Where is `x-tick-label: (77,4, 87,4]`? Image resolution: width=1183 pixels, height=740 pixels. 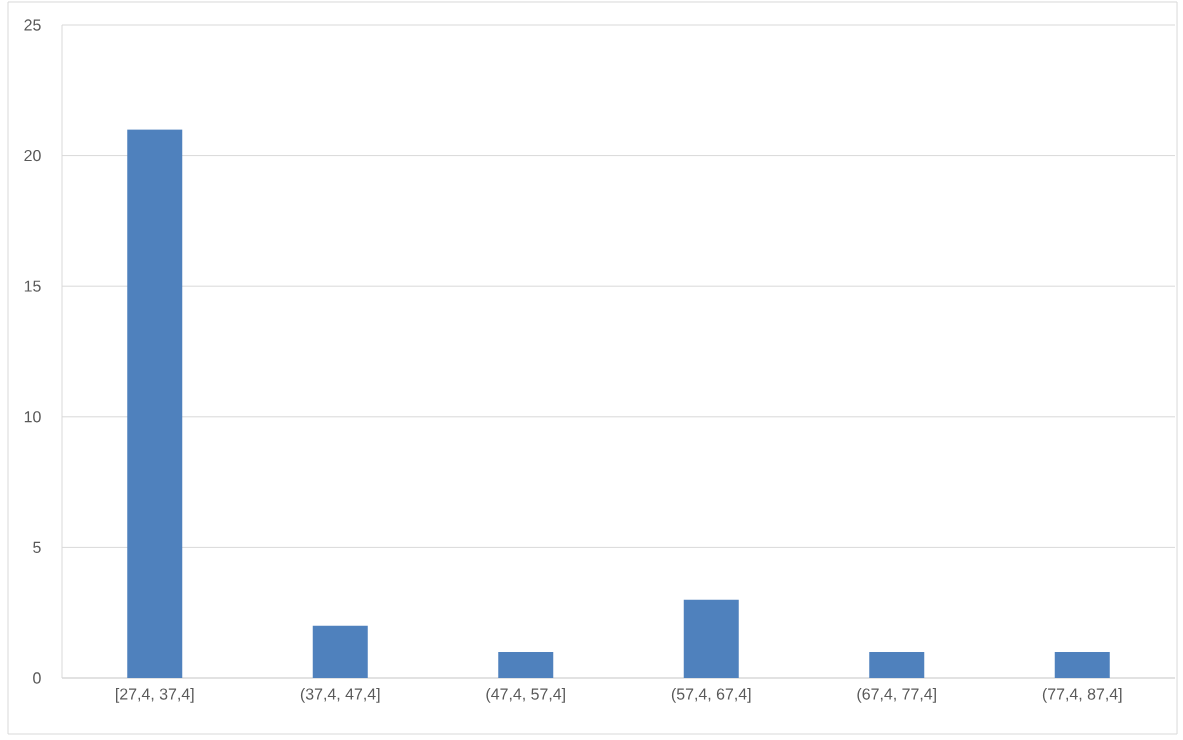
x-tick-label: (77,4, 87,4] is located at coordinates (1082, 695).